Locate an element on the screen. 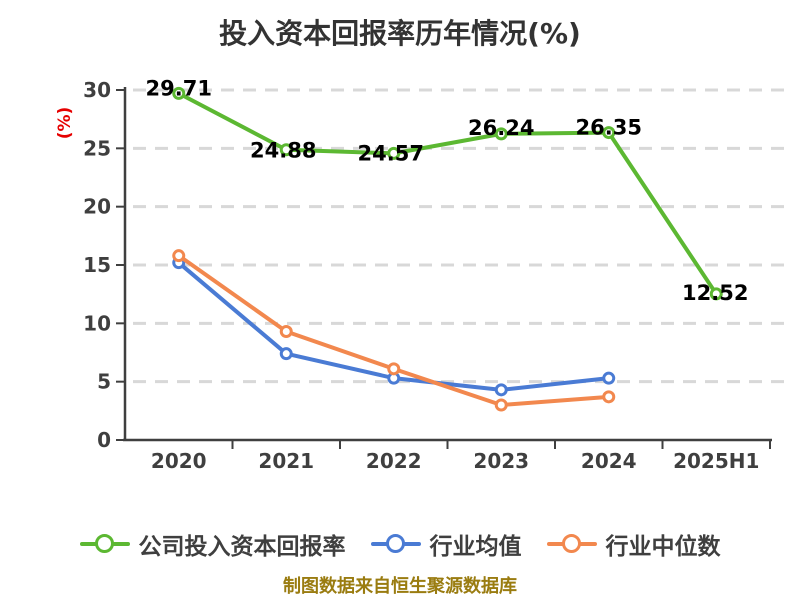 Image resolution: width=800 pixels, height=600 pixels. y-tick-label: 0 is located at coordinates (104, 440).